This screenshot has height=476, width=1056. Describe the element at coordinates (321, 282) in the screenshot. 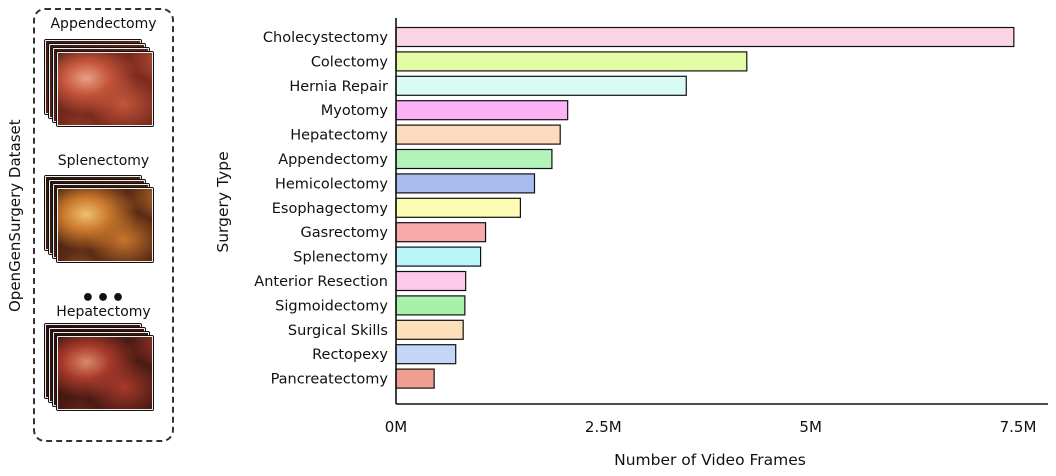

I see `category-label: Anterior Resection` at that location.